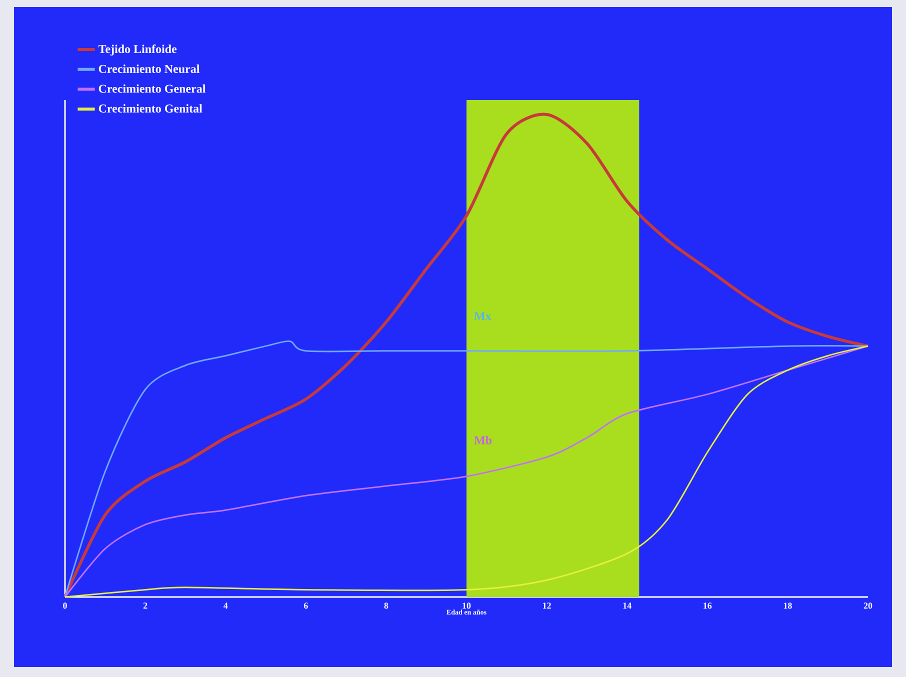 This screenshot has height=677, width=906. Describe the element at coordinates (137, 50) in the screenshot. I see `legend-label: Tejido Linfoide` at that location.